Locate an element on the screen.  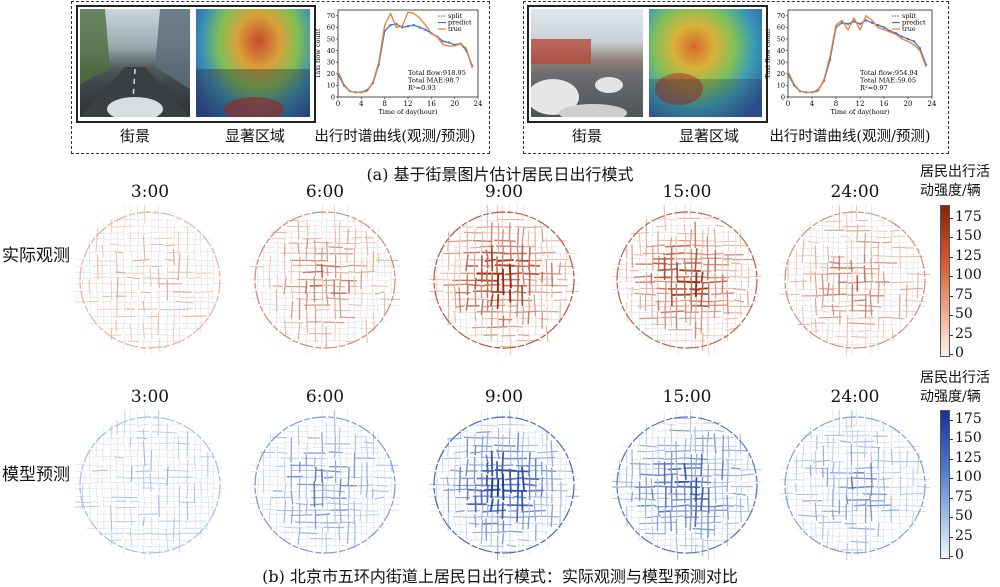
y-tick-label: 20 is located at coordinates (781, 74).